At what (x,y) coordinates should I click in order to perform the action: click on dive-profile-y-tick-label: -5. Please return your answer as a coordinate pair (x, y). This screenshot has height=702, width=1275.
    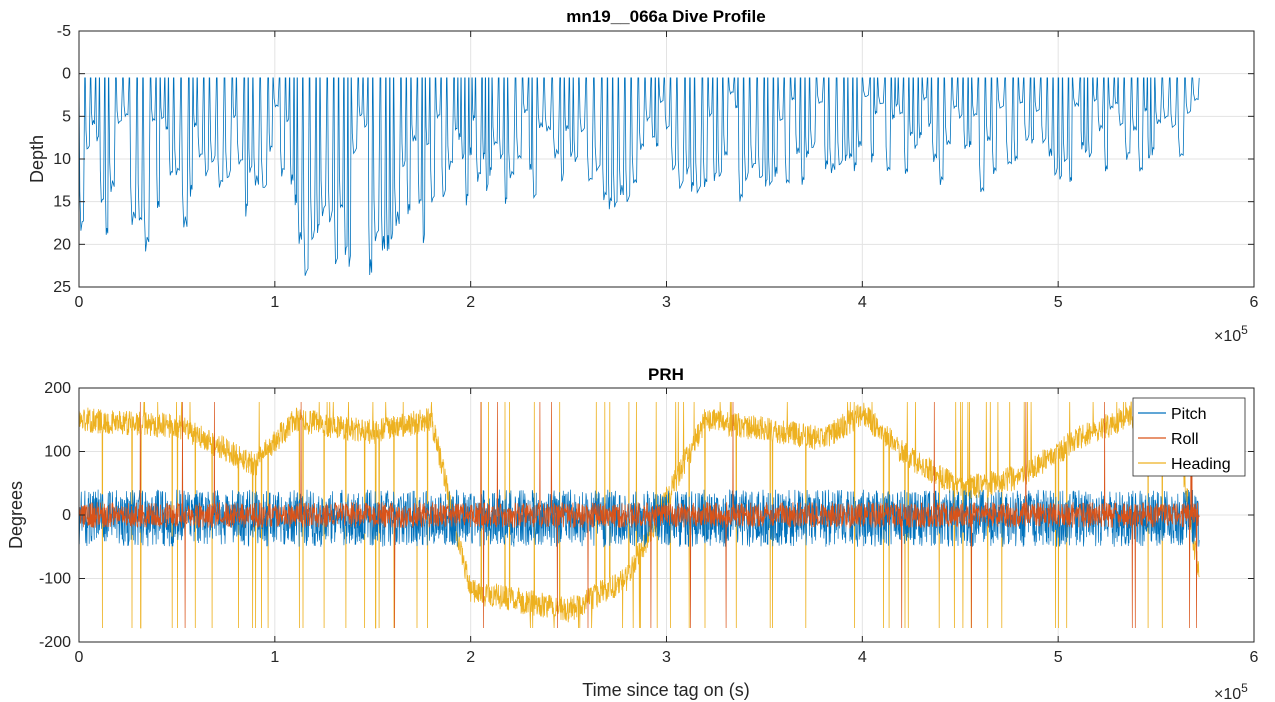
    Looking at the image, I should click on (64, 31).